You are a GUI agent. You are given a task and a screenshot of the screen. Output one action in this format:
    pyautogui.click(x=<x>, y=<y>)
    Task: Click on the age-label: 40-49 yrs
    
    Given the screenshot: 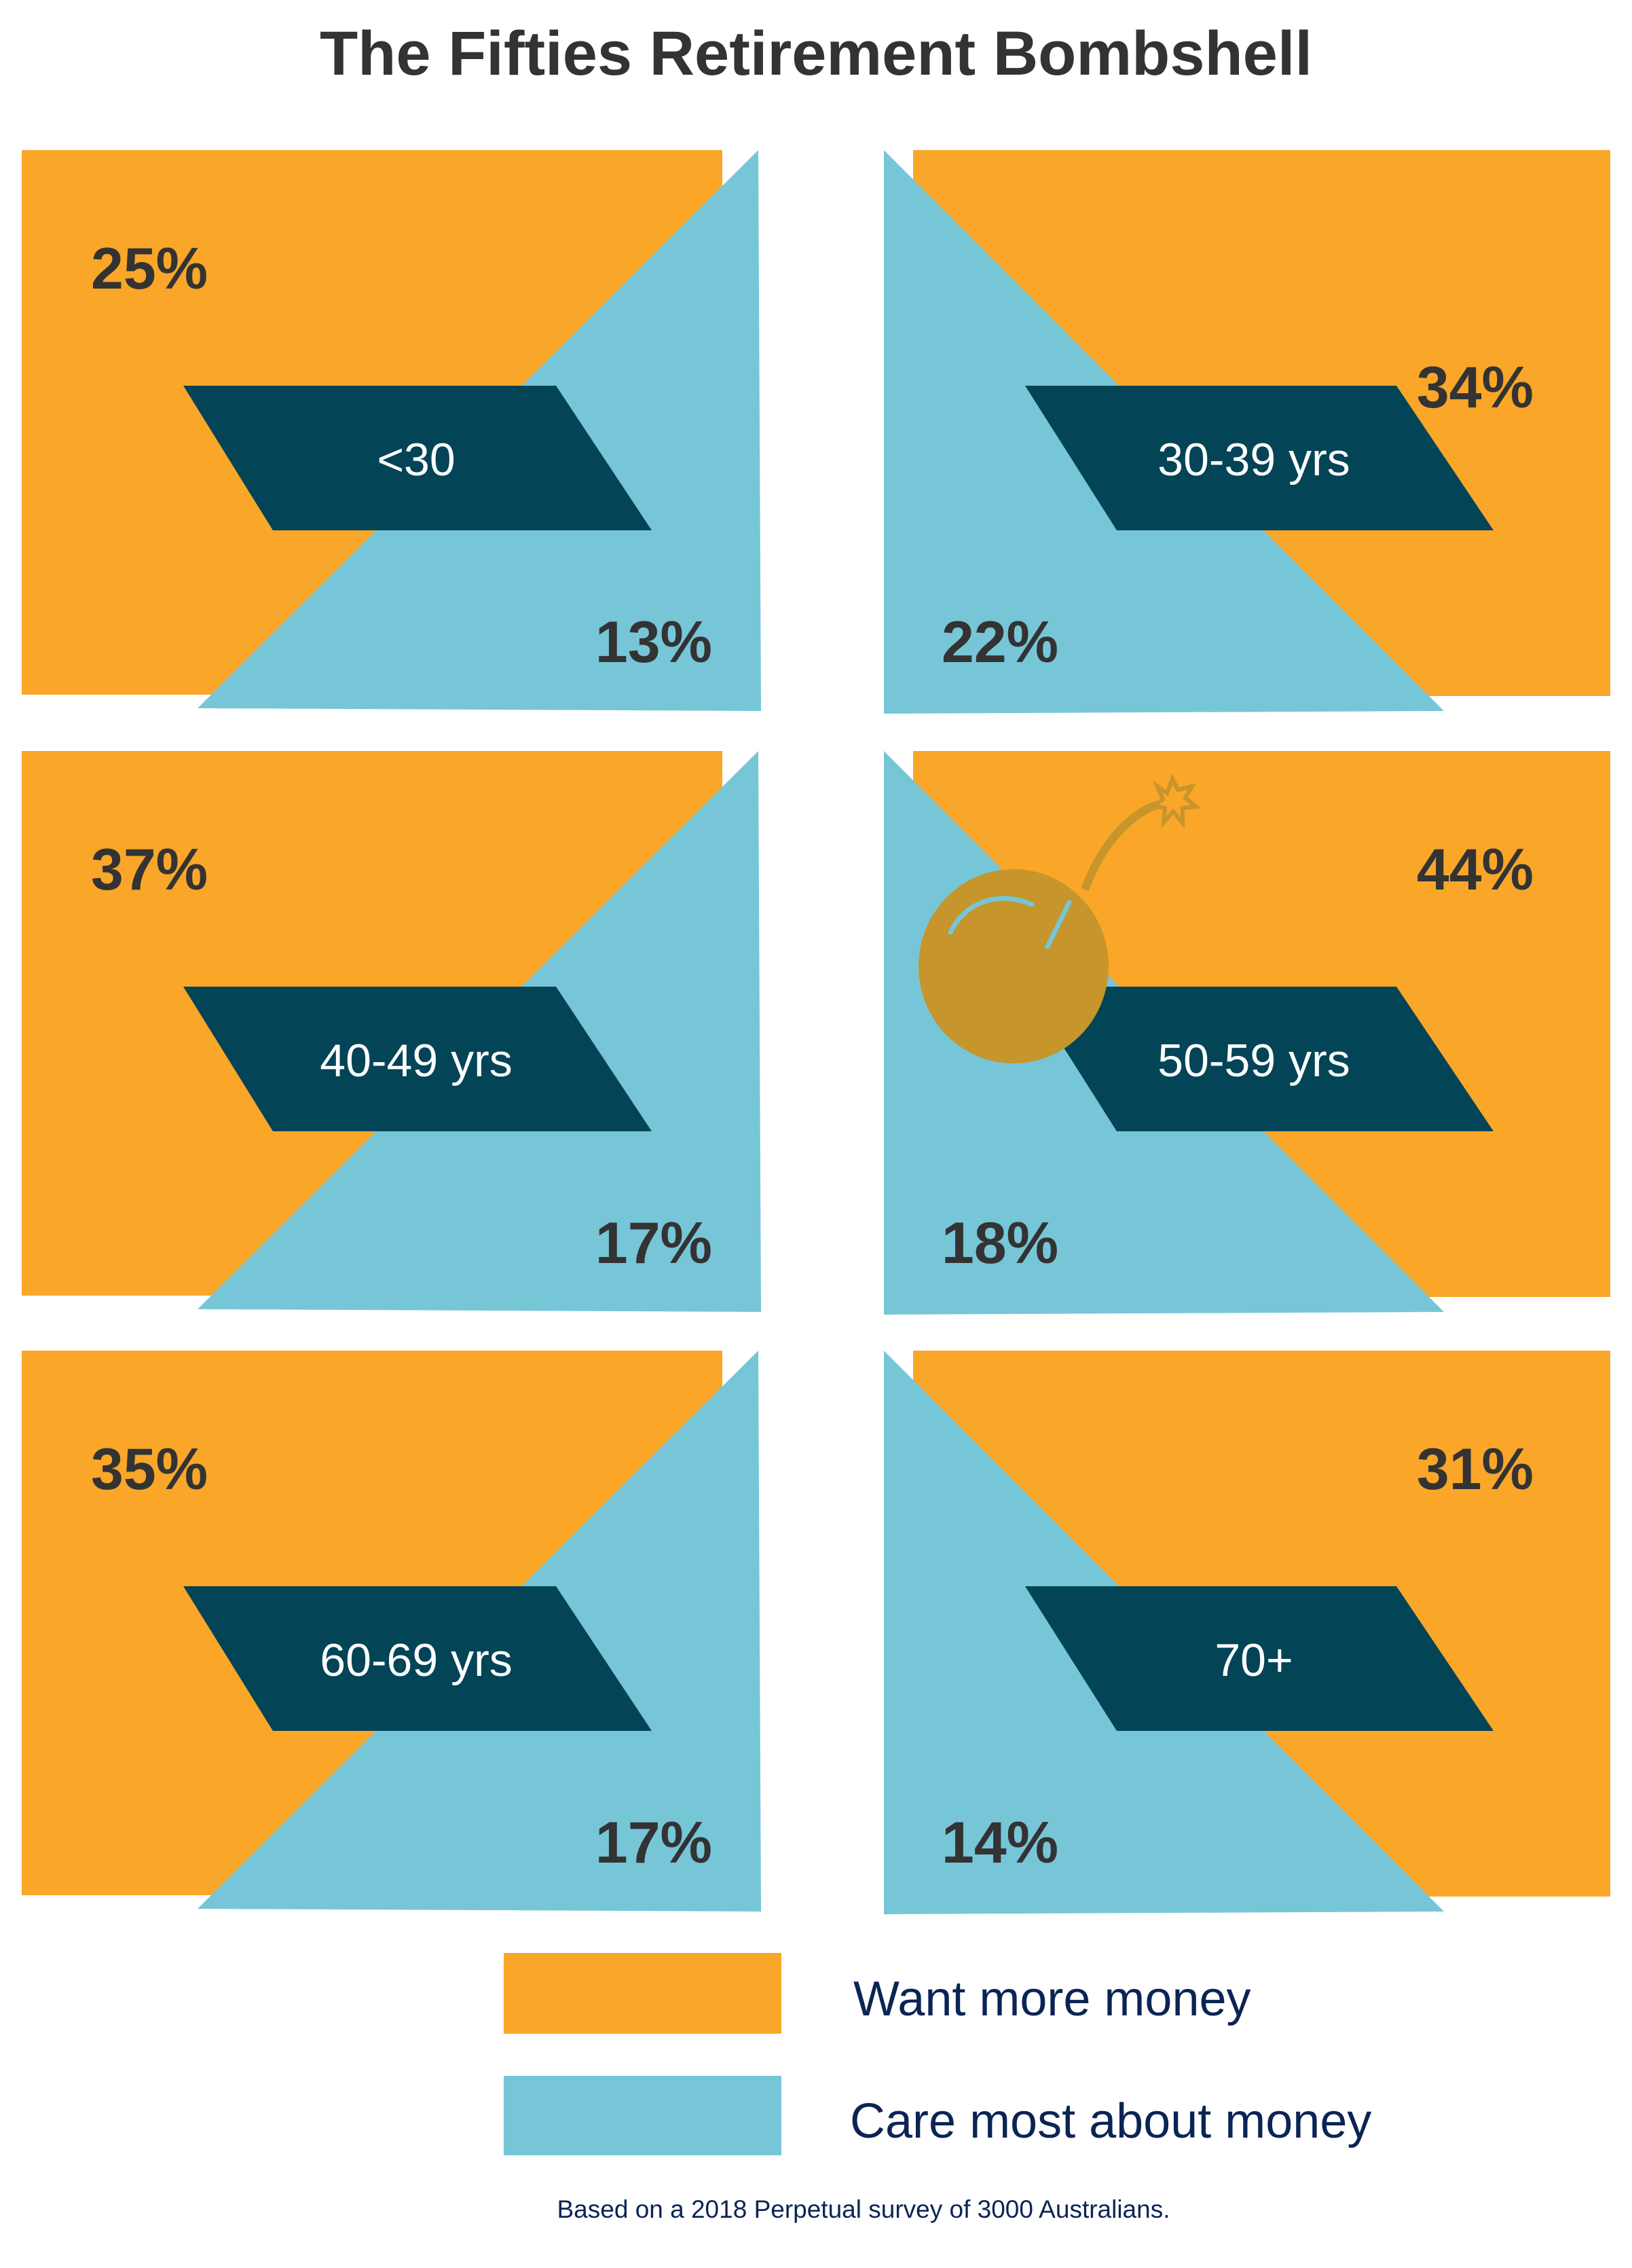 What is the action you would take?
    pyautogui.click(x=416, y=1060)
    